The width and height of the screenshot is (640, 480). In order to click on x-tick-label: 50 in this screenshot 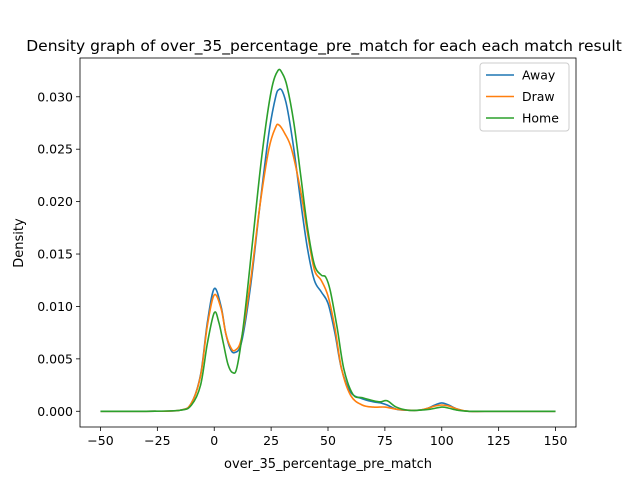, I will do `click(328, 440)`.